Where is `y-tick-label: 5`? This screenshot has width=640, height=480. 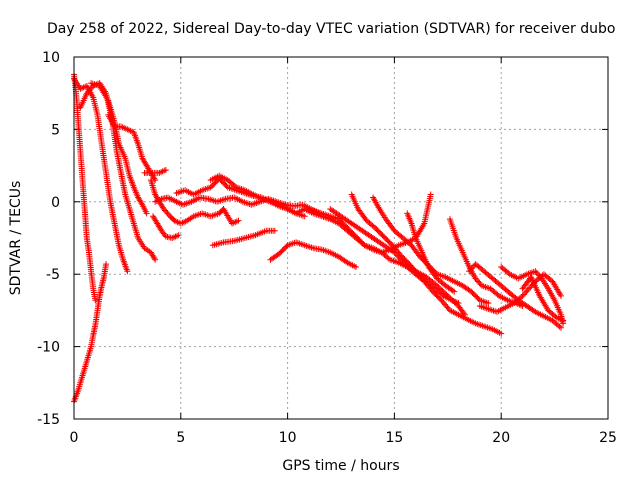 y-tick-label: 5 is located at coordinates (55, 130).